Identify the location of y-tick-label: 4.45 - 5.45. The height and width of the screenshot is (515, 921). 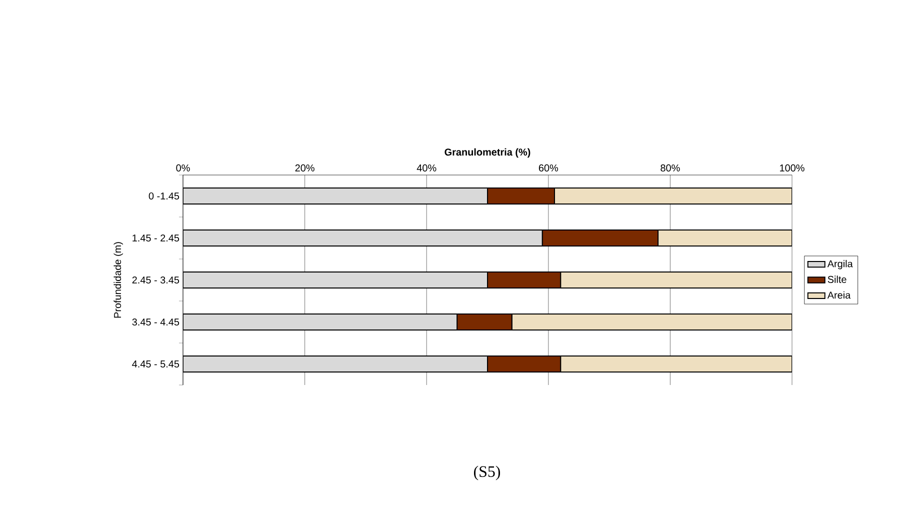
(156, 364).